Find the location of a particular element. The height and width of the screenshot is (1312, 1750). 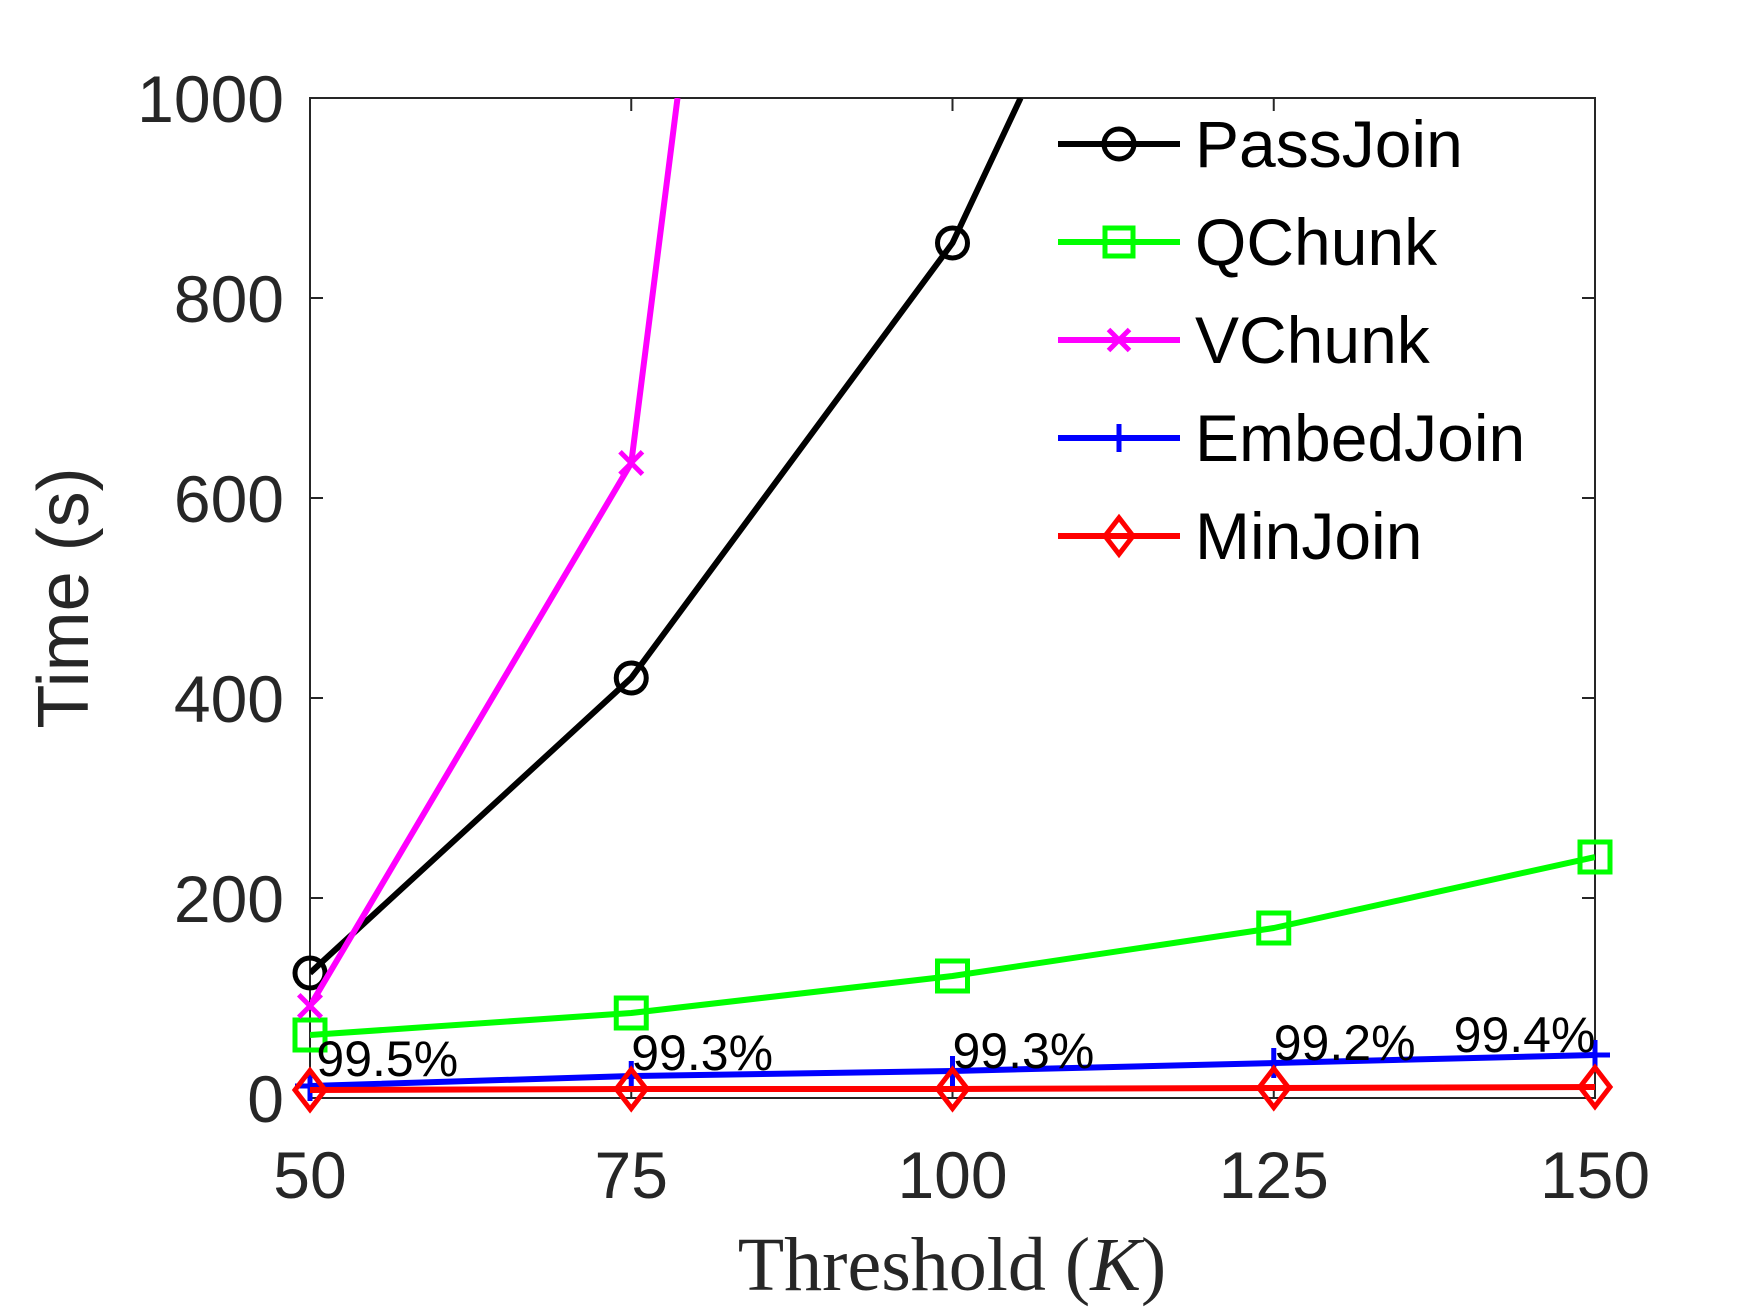

x-axis-label-text: Threshold is located at coordinates (901, 1265).